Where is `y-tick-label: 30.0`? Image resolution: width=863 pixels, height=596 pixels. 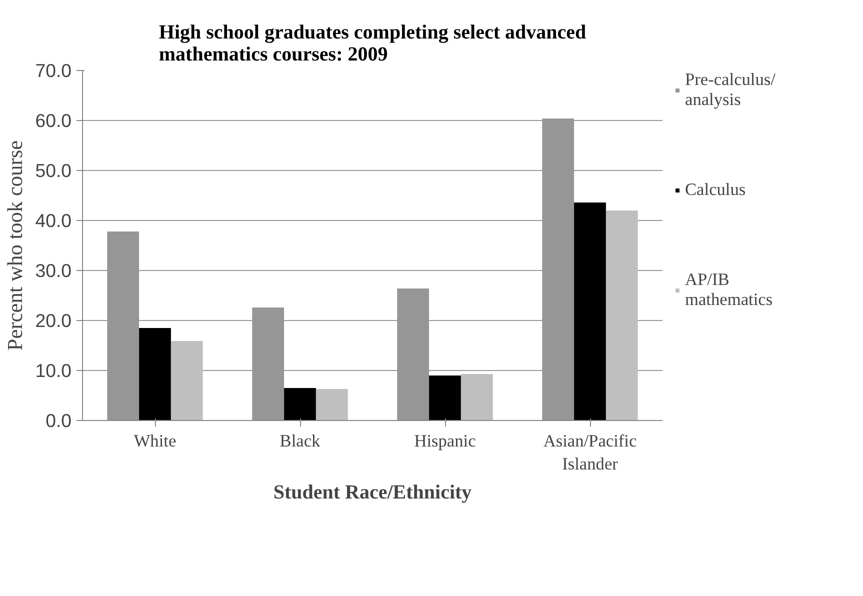
y-tick-label: 30.0 is located at coordinates (53, 270).